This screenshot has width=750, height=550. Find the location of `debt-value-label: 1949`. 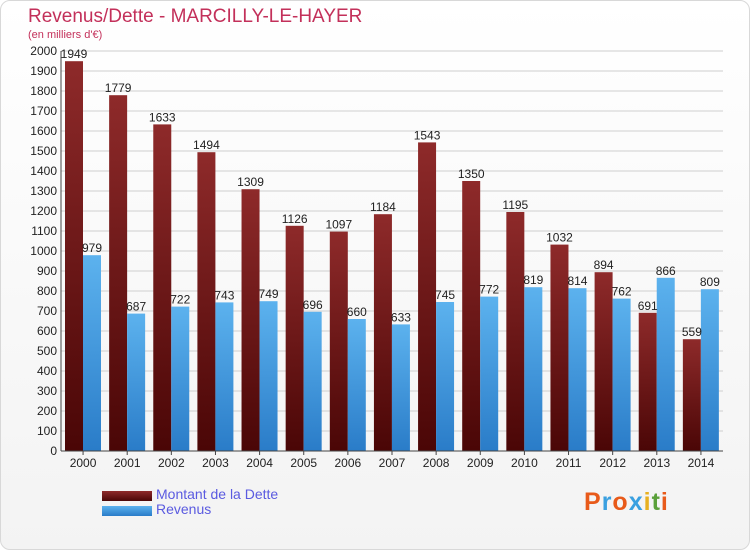

debt-value-label: 1949 is located at coordinates (74, 54).